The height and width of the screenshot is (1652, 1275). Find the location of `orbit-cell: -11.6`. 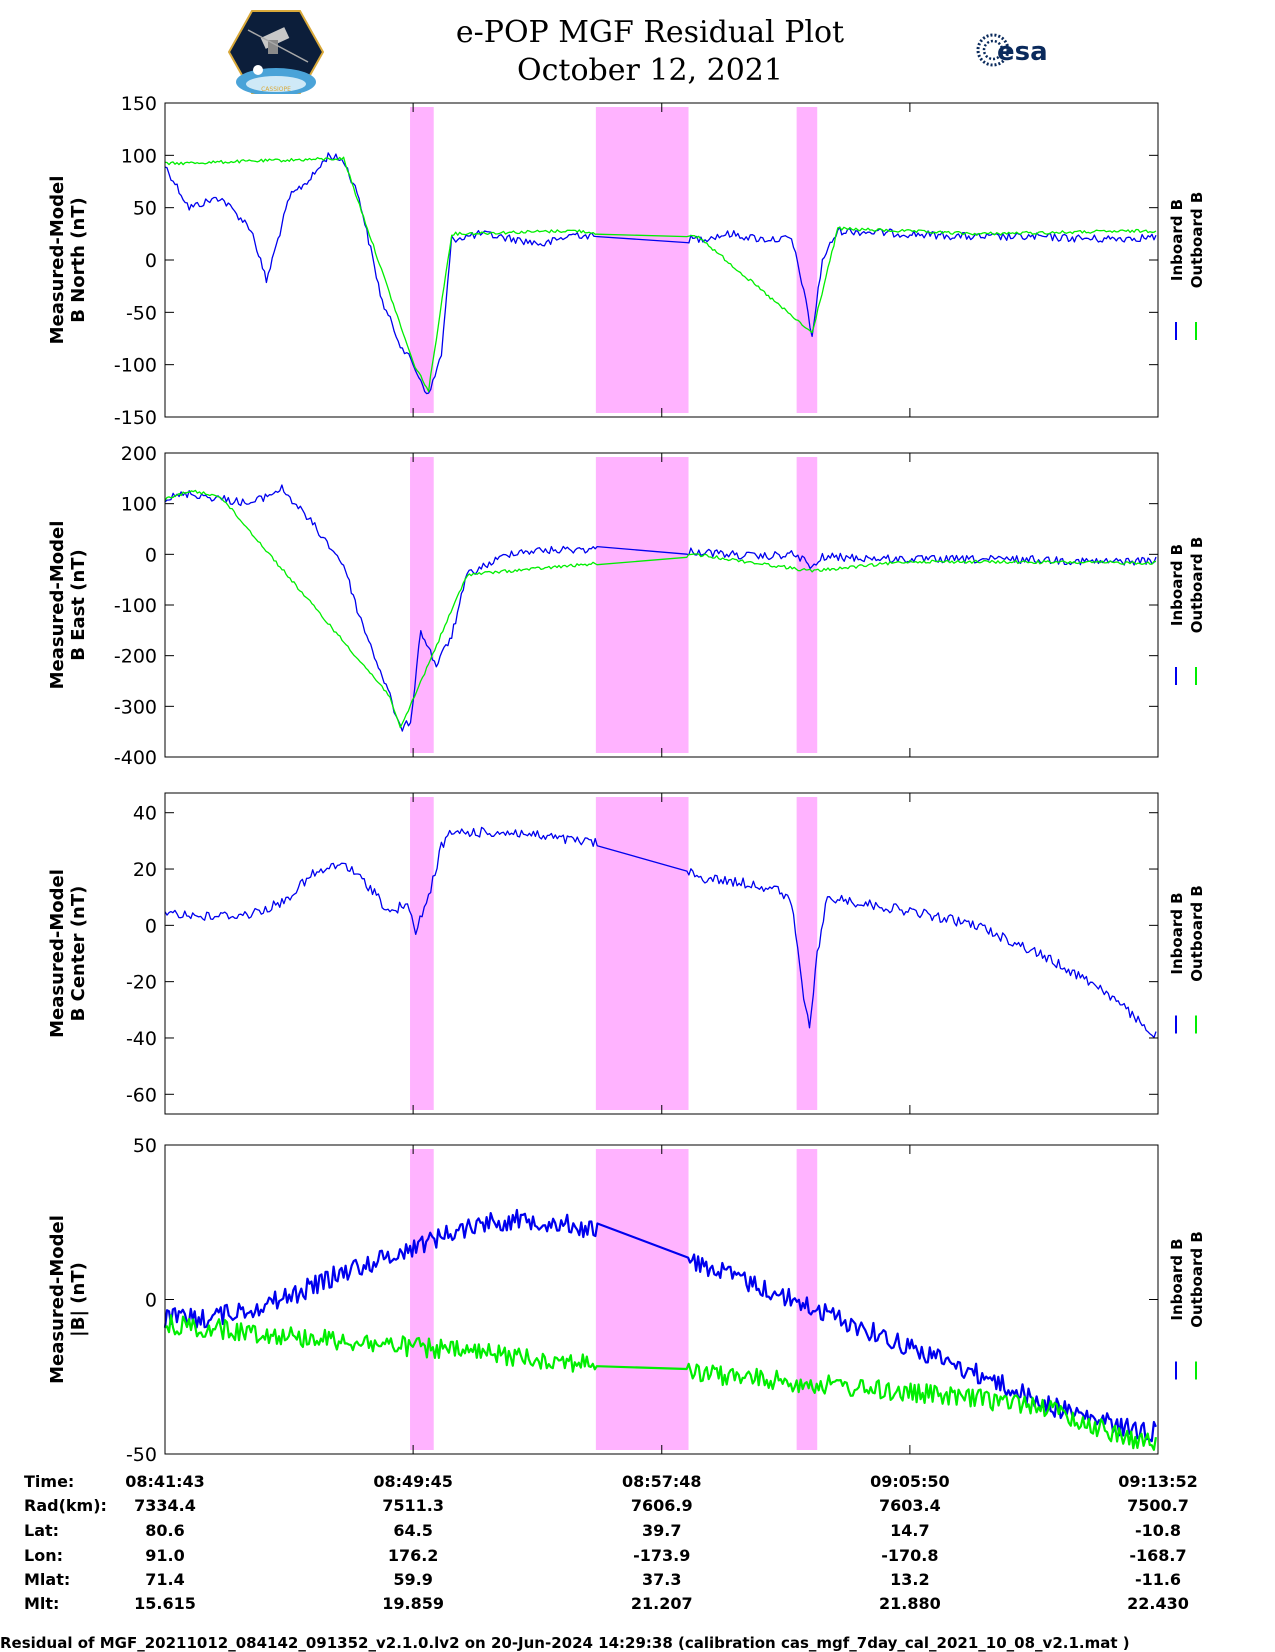

orbit-cell: -11.6 is located at coordinates (1158, 1579).